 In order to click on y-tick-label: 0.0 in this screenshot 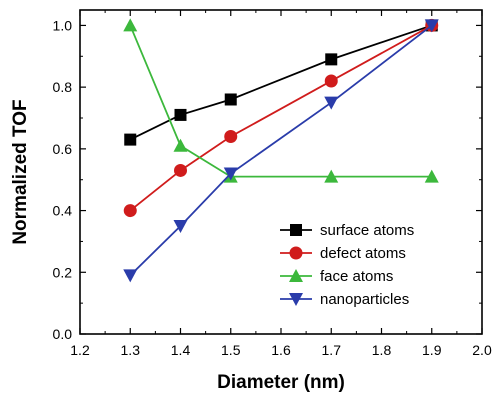, I will do `click(63, 334)`.